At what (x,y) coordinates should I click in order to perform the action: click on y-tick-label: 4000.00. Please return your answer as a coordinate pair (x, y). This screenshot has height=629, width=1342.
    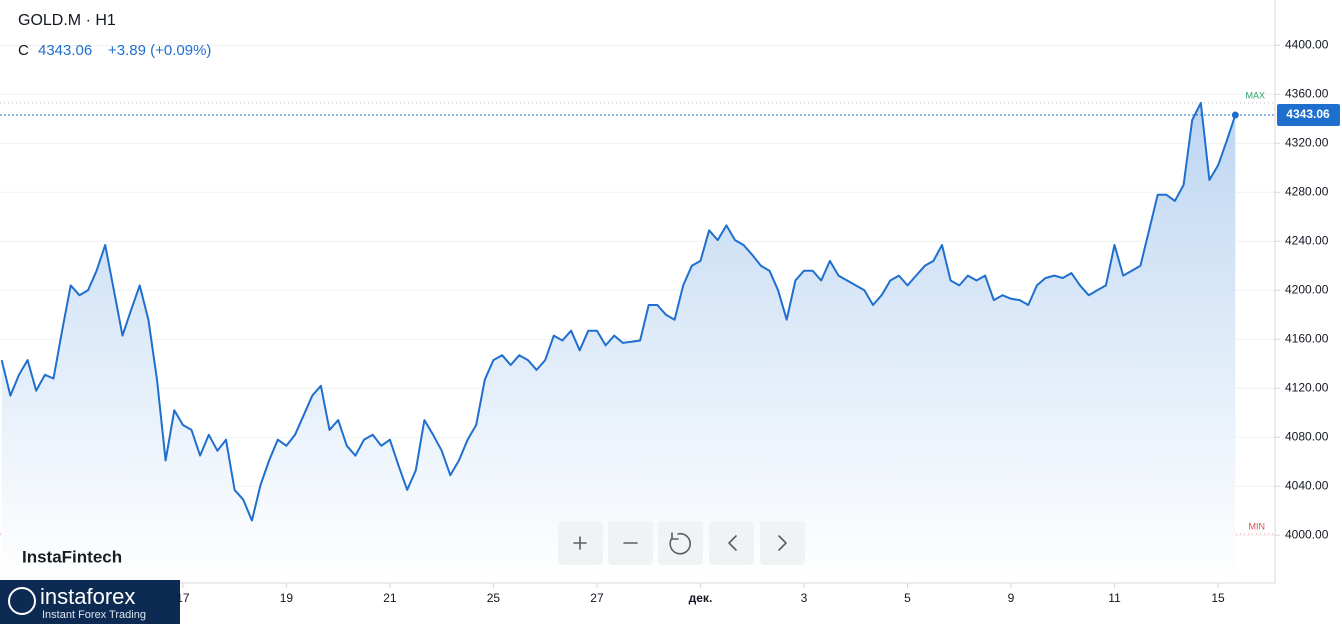
    Looking at the image, I should click on (1307, 534).